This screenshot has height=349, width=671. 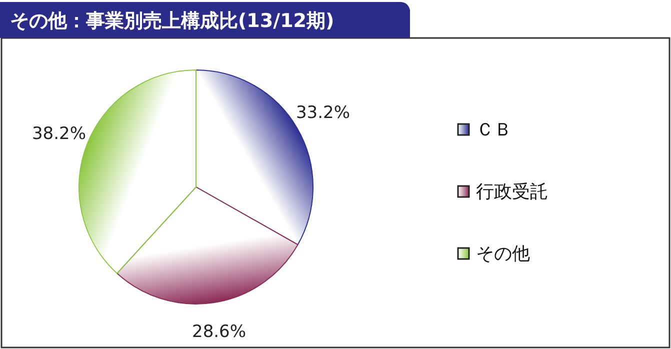 I want to click on legend-label: ＣＢ, so click(x=494, y=130).